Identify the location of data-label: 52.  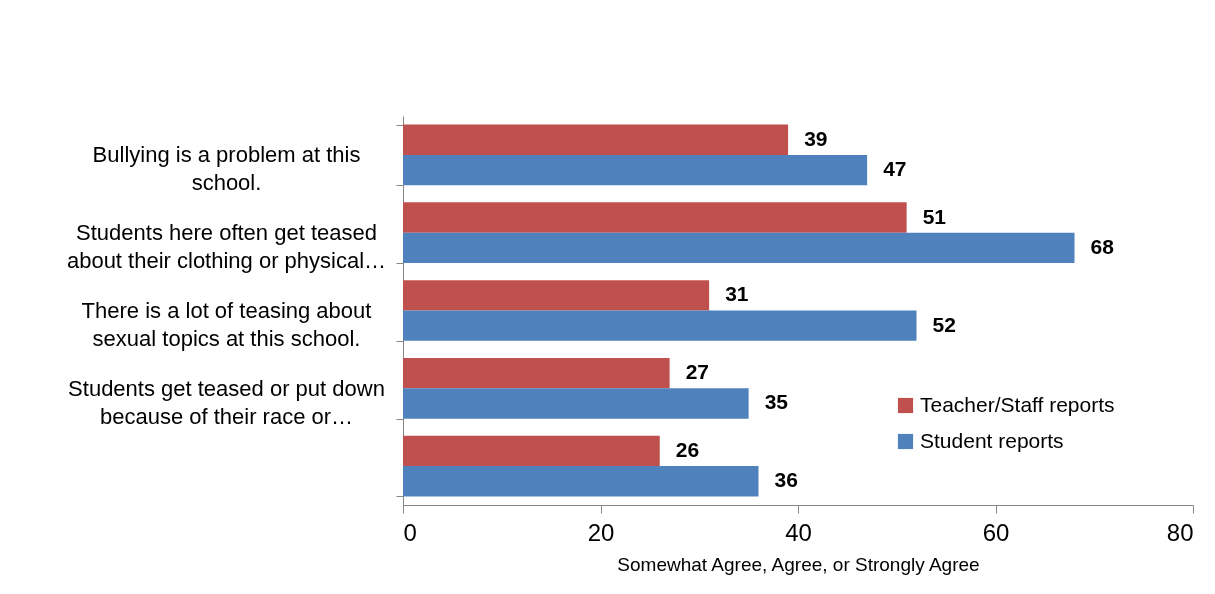
(944, 324).